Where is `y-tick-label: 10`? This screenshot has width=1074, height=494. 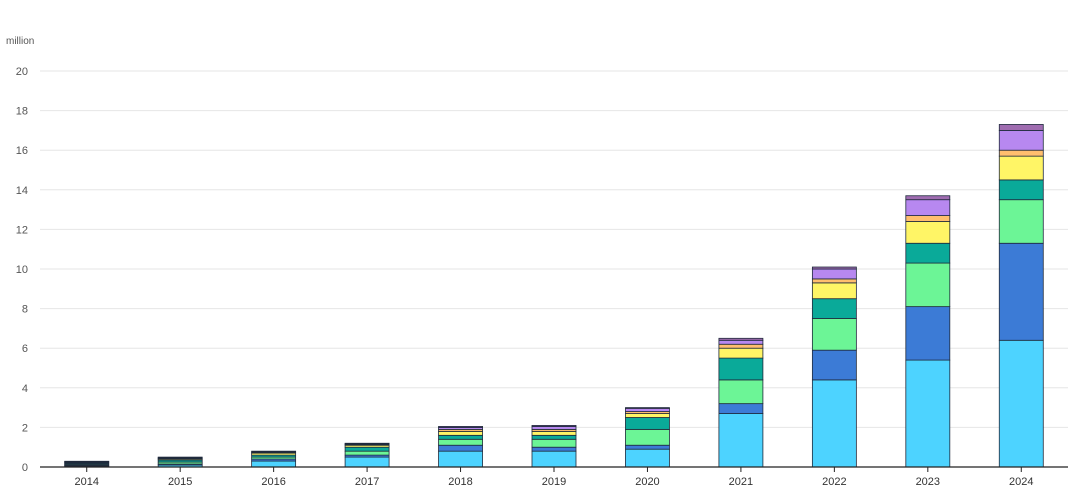
y-tick-label: 10 is located at coordinates (22, 270).